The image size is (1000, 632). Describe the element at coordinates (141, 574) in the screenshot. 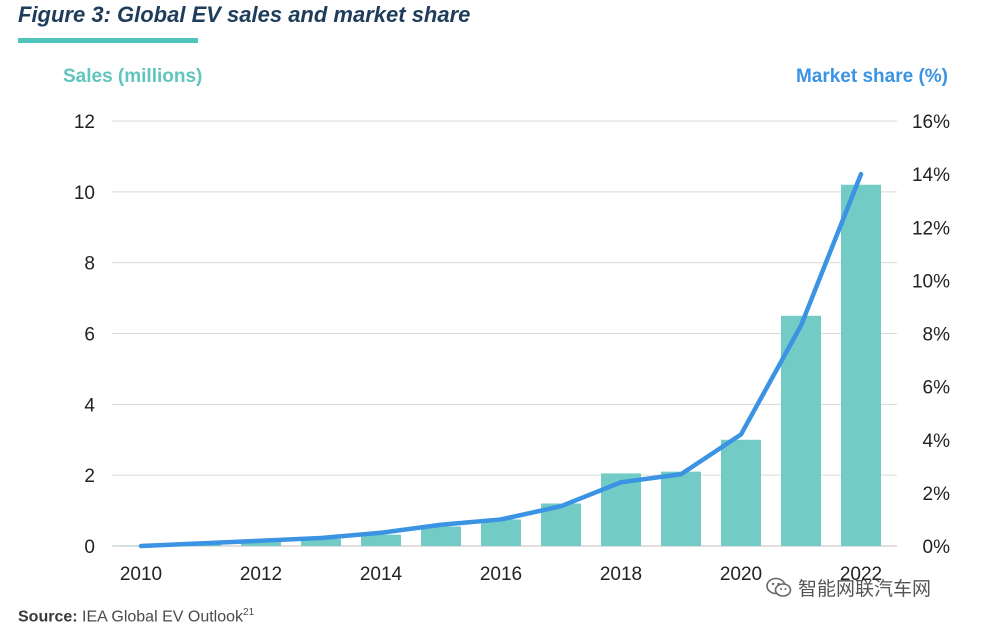

I see `x-tick-label: 2010` at that location.